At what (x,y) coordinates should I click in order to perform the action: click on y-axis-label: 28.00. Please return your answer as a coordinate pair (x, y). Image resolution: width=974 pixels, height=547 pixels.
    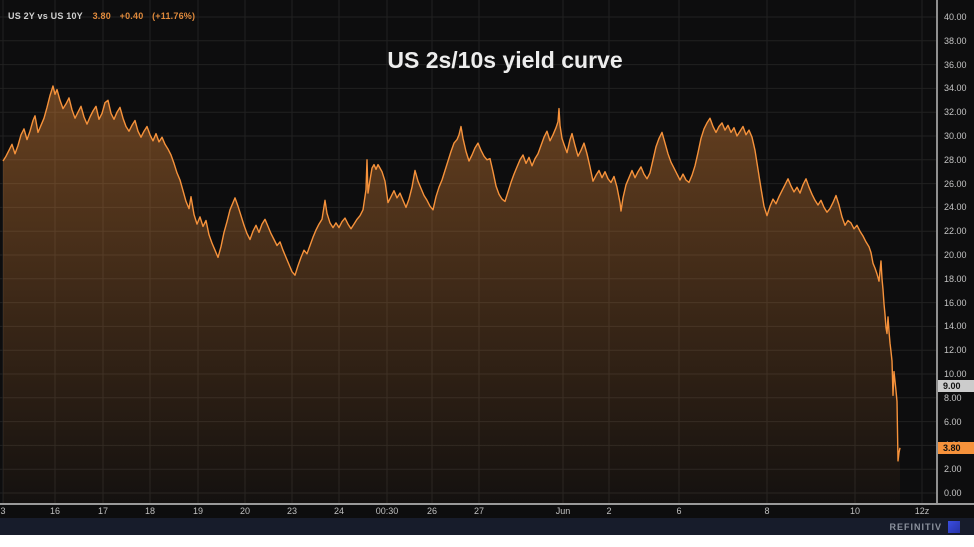
    Looking at the image, I should click on (955, 159).